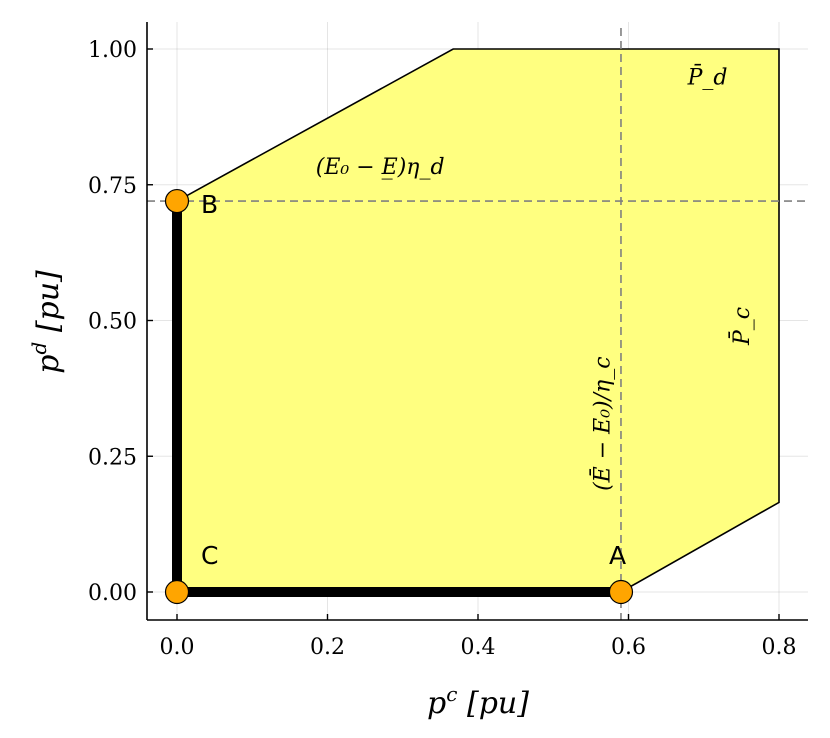 This screenshot has height=738, width=830. What do you see at coordinates (177, 201) in the screenshot?
I see `point-b` at bounding box center [177, 201].